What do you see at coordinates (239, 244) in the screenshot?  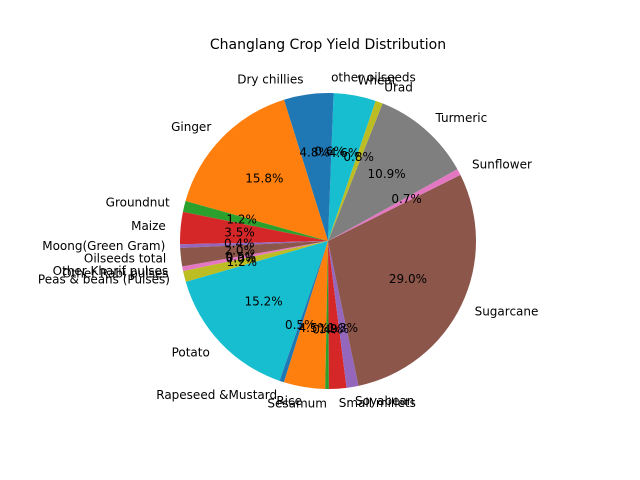 I see `slice-percent-moong-green-gram: 0.4%` at bounding box center [239, 244].